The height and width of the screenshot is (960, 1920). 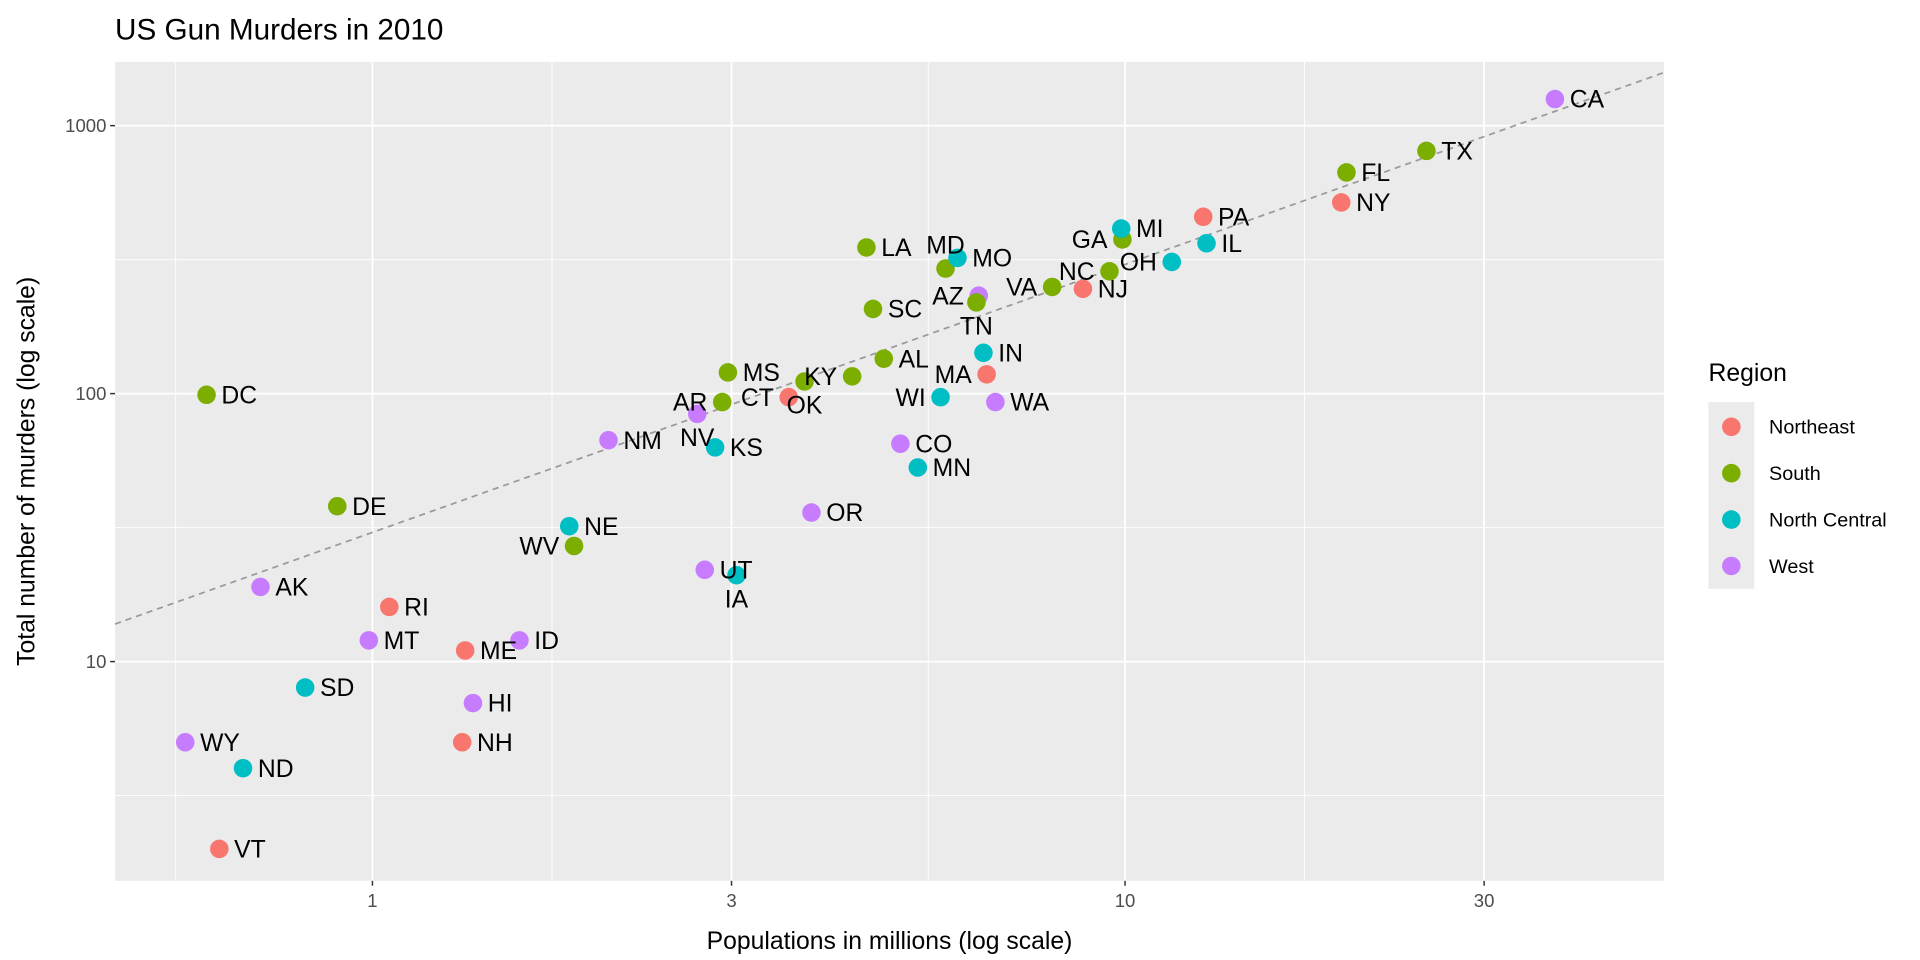 What do you see at coordinates (954, 375) in the screenshot?
I see `point-label-ma: MA` at bounding box center [954, 375].